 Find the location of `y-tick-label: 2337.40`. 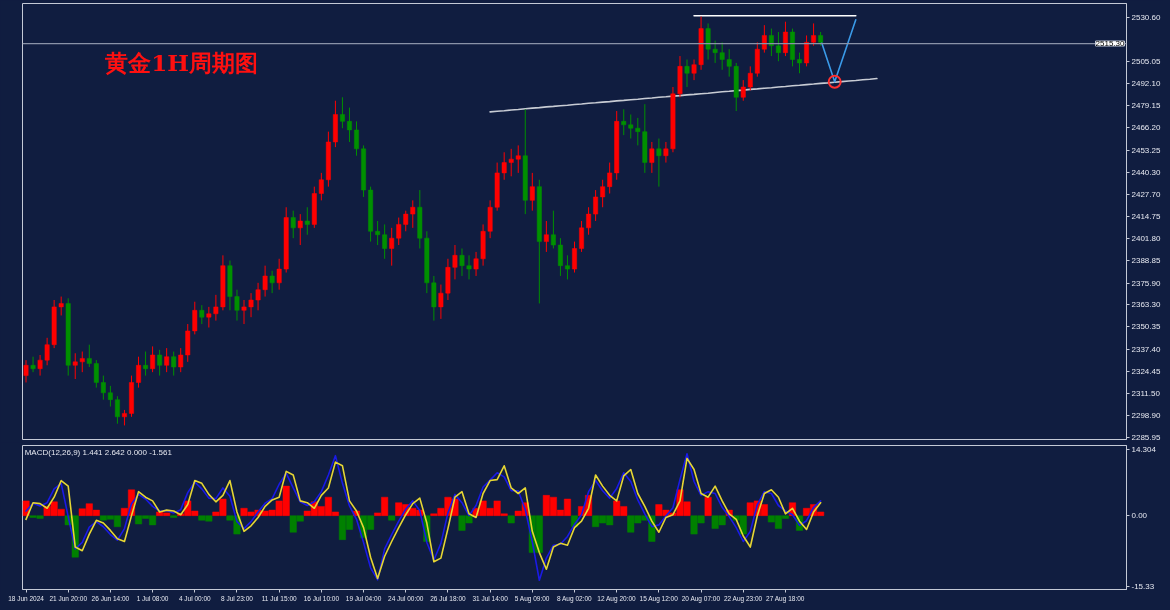

y-tick-label: 2337.40 is located at coordinates (1146, 349).